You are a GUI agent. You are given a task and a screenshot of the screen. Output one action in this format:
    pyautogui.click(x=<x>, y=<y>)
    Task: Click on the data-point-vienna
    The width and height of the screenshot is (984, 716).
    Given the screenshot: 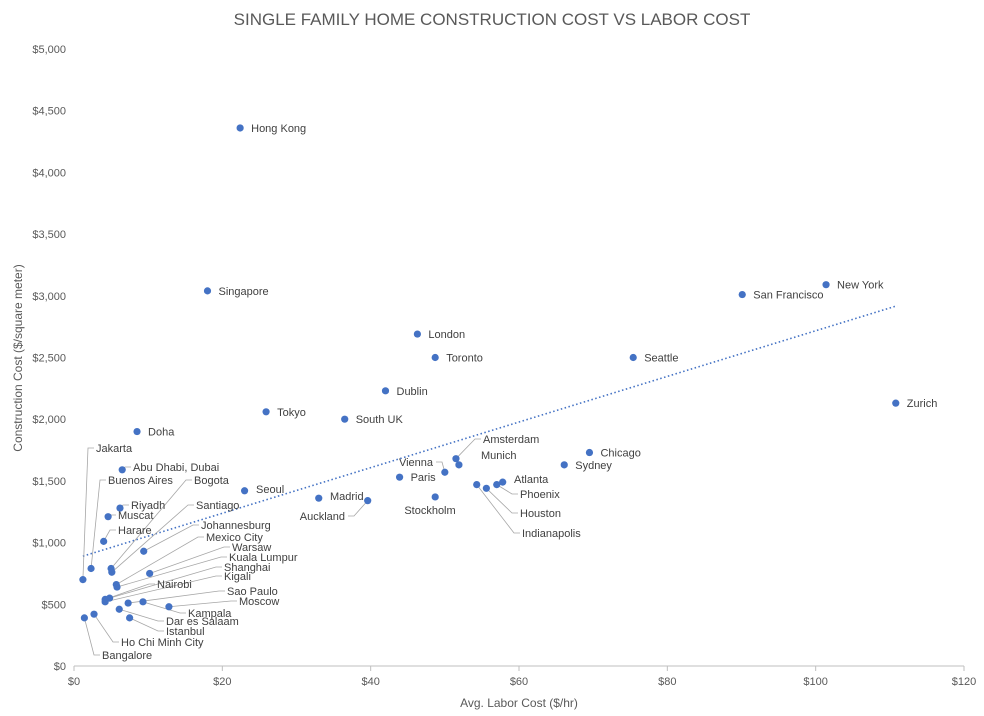 What is the action you would take?
    pyautogui.click(x=445, y=472)
    